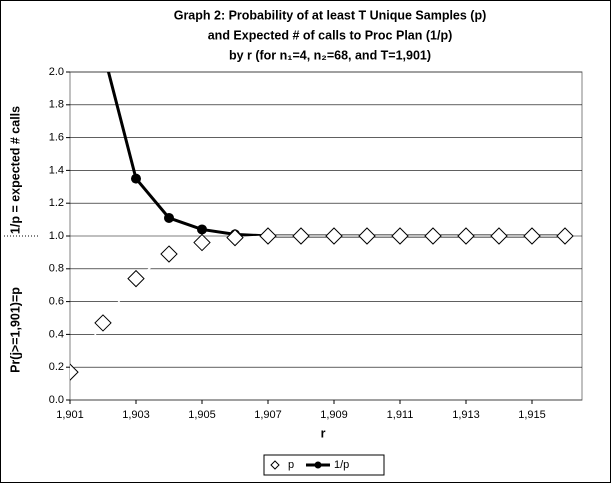 The height and width of the screenshot is (488, 611). What do you see at coordinates (56, 203) in the screenshot?
I see `y-tick-label: 1.2` at bounding box center [56, 203].